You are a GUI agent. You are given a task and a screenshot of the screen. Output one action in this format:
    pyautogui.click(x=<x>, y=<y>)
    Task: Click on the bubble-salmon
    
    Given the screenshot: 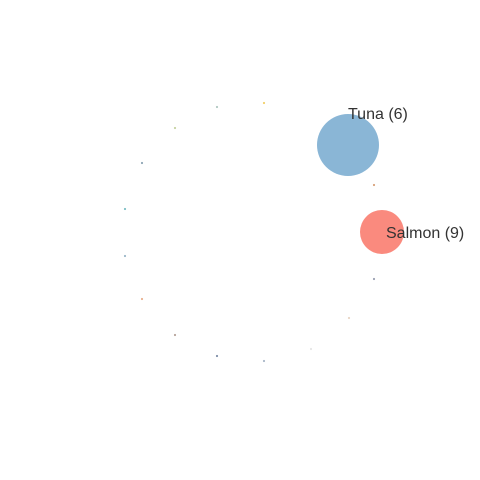 What is the action you would take?
    pyautogui.click(x=382, y=232)
    